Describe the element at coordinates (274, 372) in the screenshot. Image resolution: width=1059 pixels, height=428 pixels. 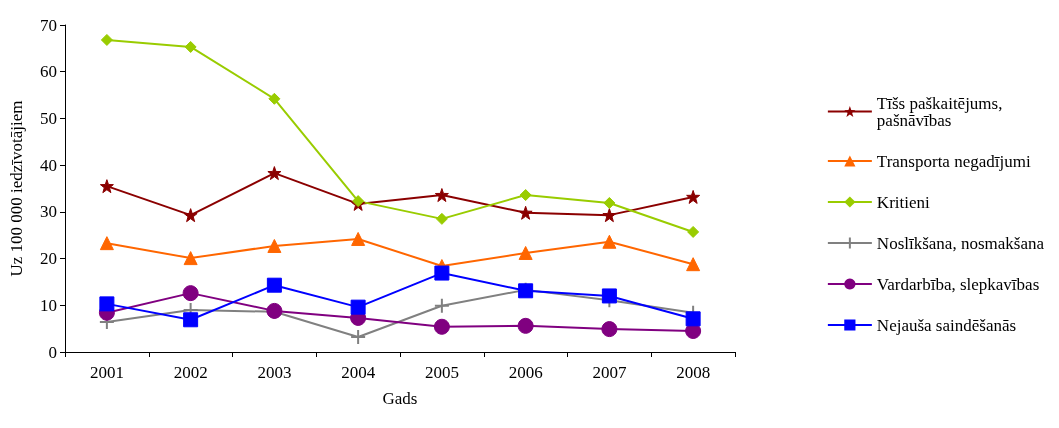
I see `x-tick-label: 2003` at that location.